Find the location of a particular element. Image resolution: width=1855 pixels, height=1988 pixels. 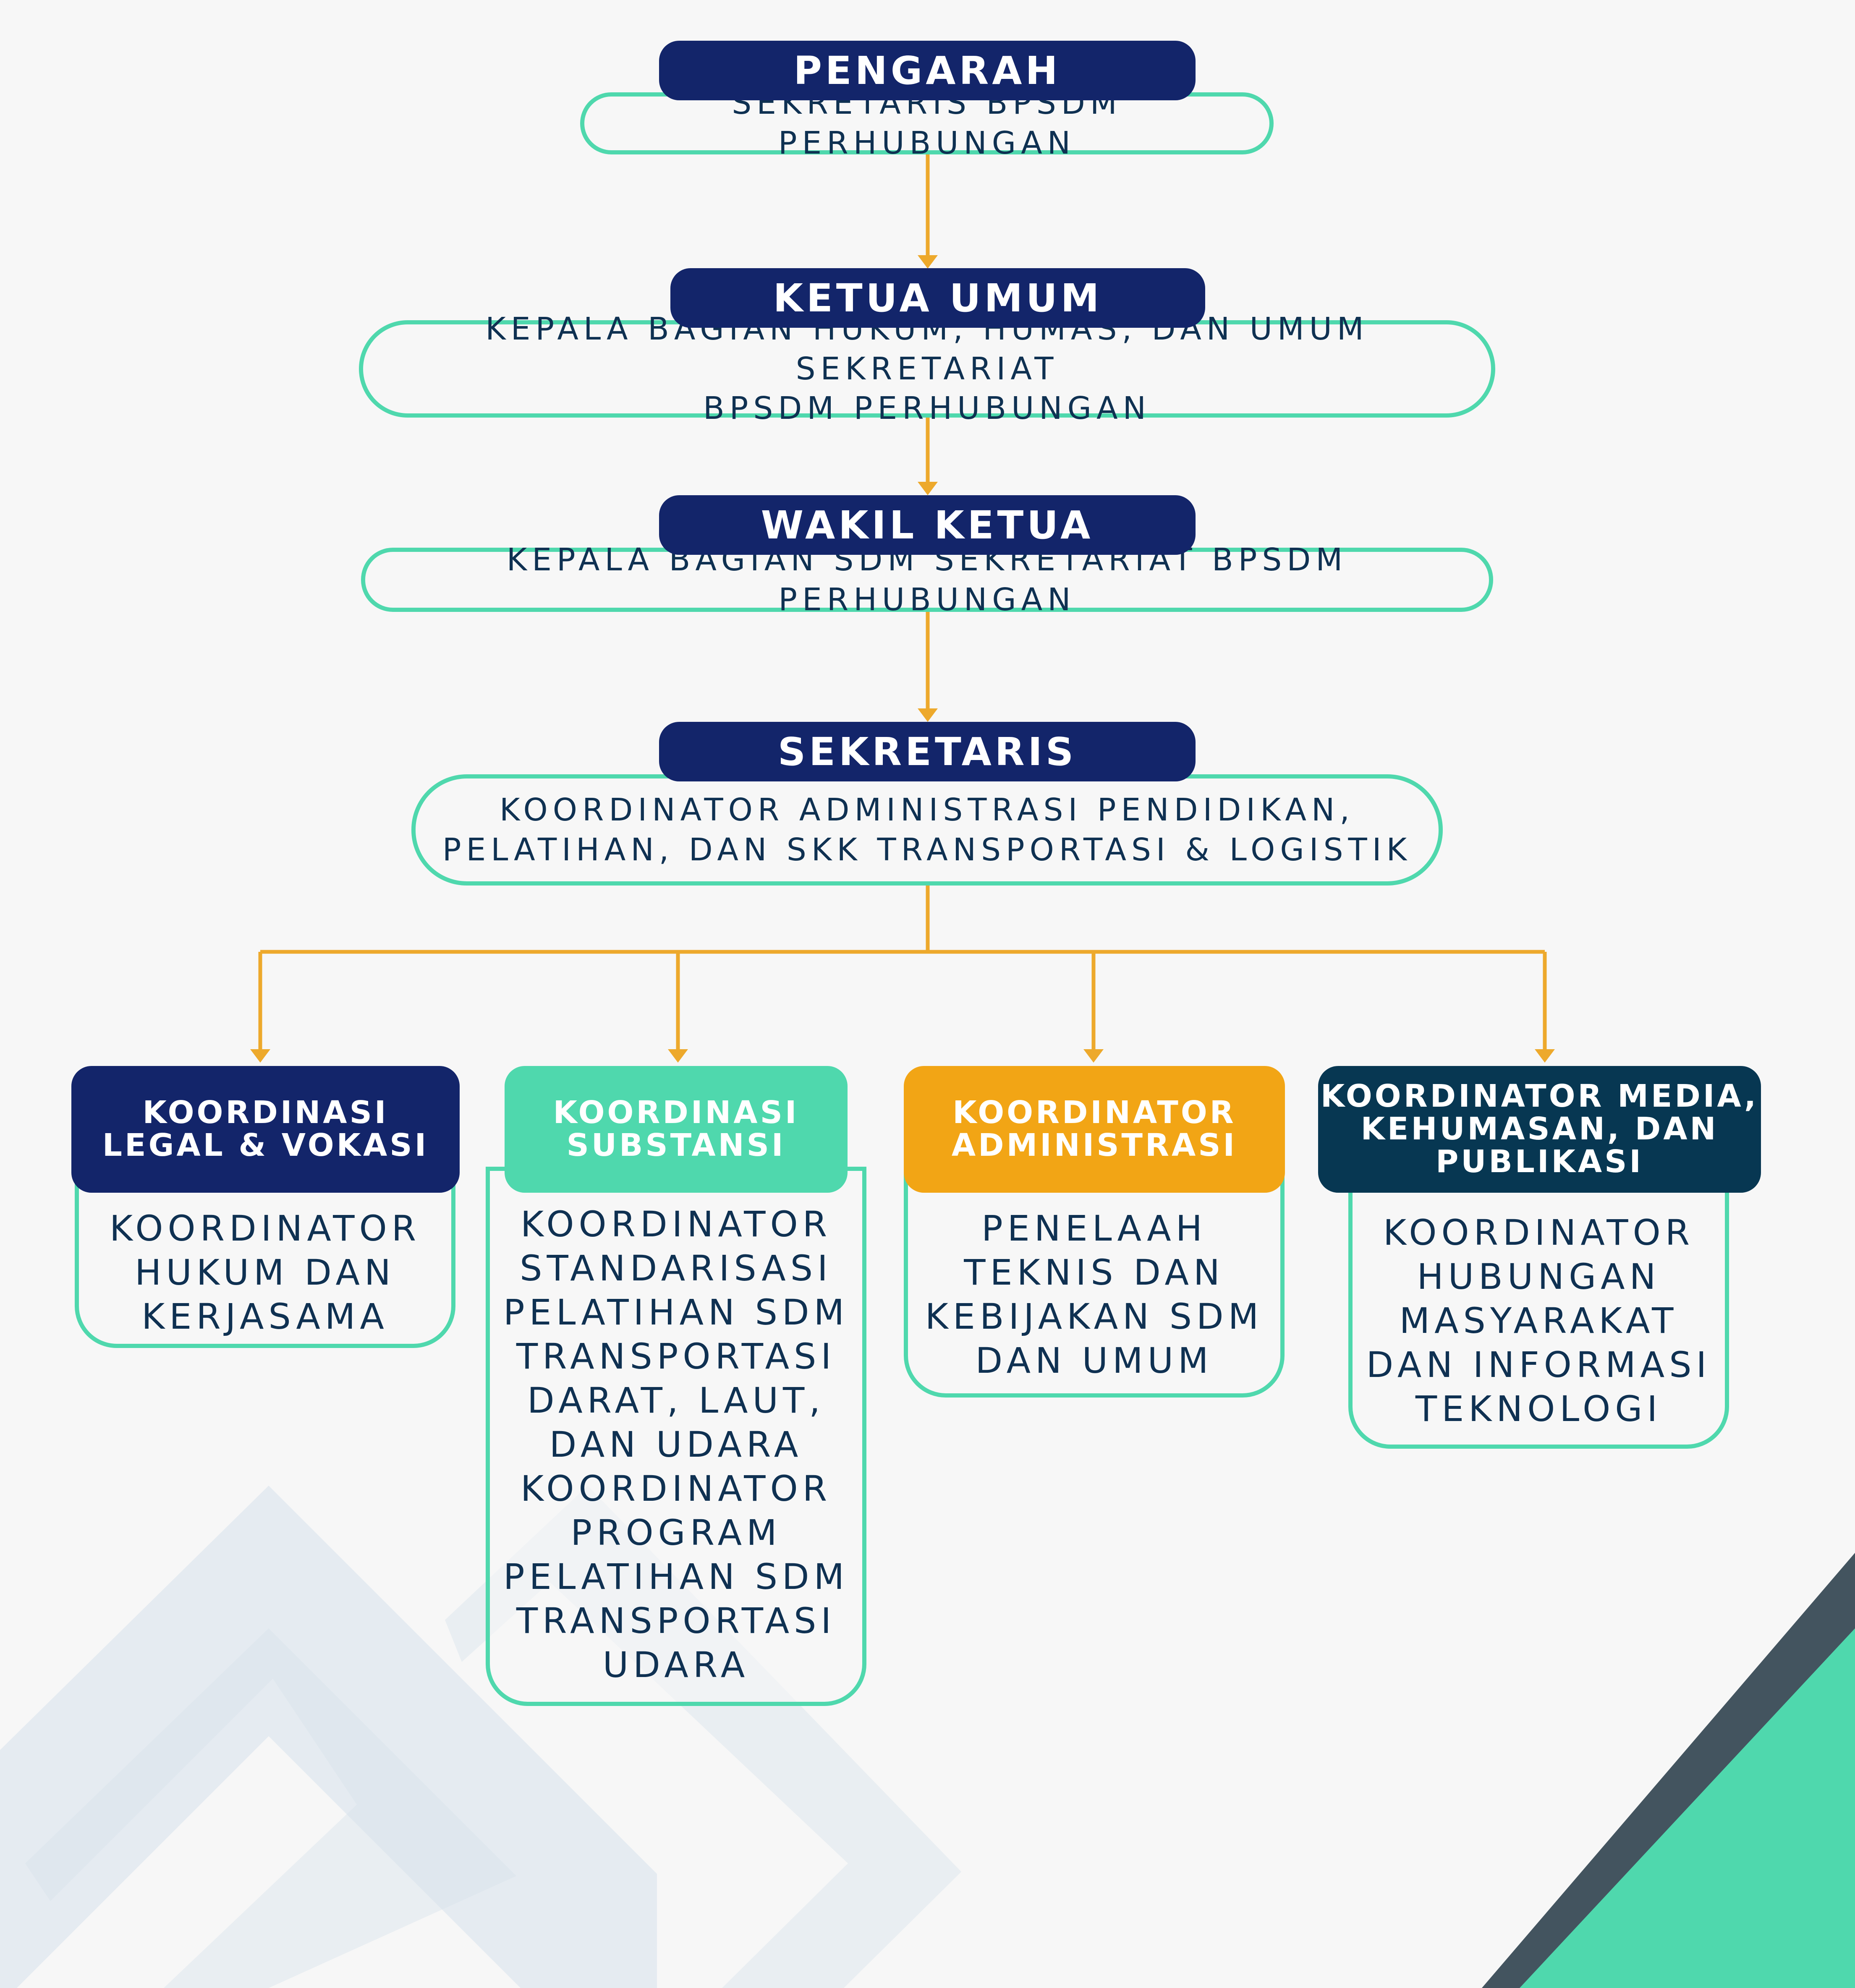

pengarah-box: SEKRETARIS BPSDM PERHUBUNGAN is located at coordinates (927, 123).